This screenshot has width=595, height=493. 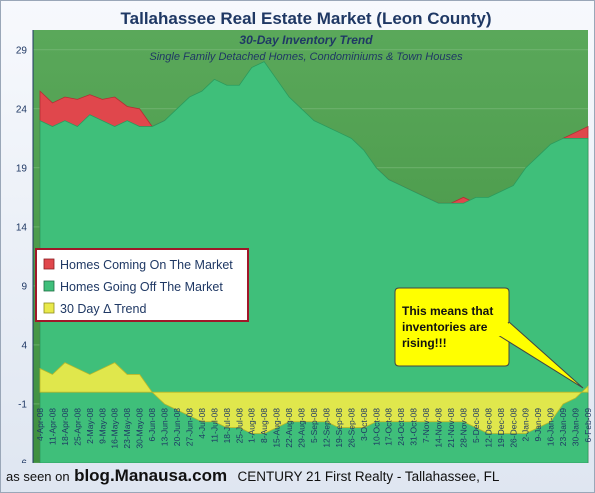 What do you see at coordinates (22, 109) in the screenshot?
I see `y-tick-label: 24` at bounding box center [22, 109].